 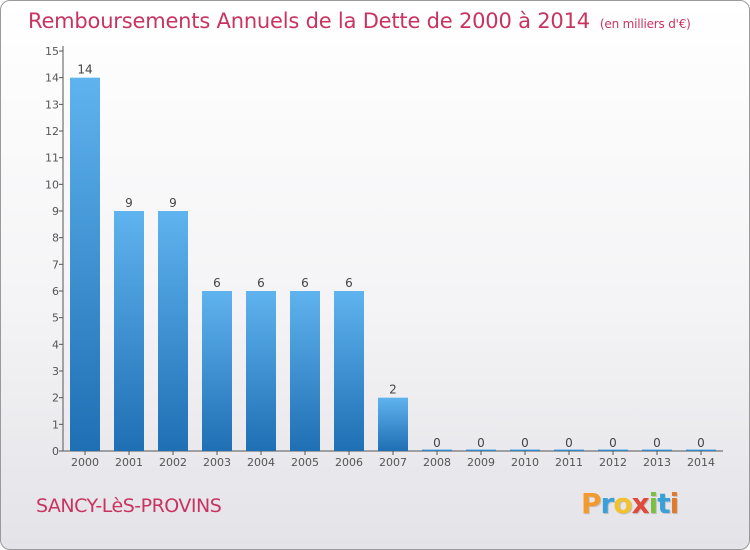 I want to click on y-tick-label: 13, so click(x=52, y=104).